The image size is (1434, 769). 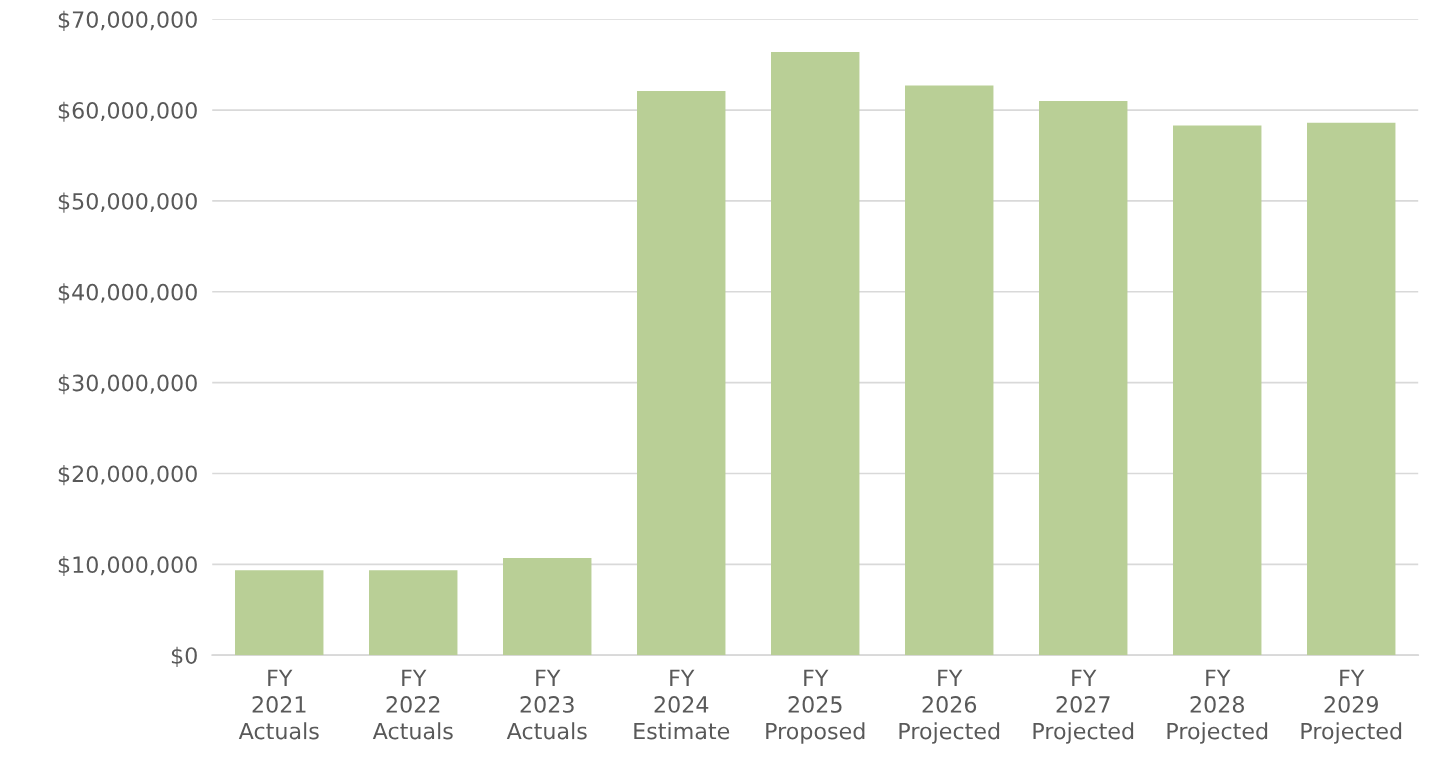 I want to click on x-tick-label: FY 2029 Projected, so click(x=1351, y=706).